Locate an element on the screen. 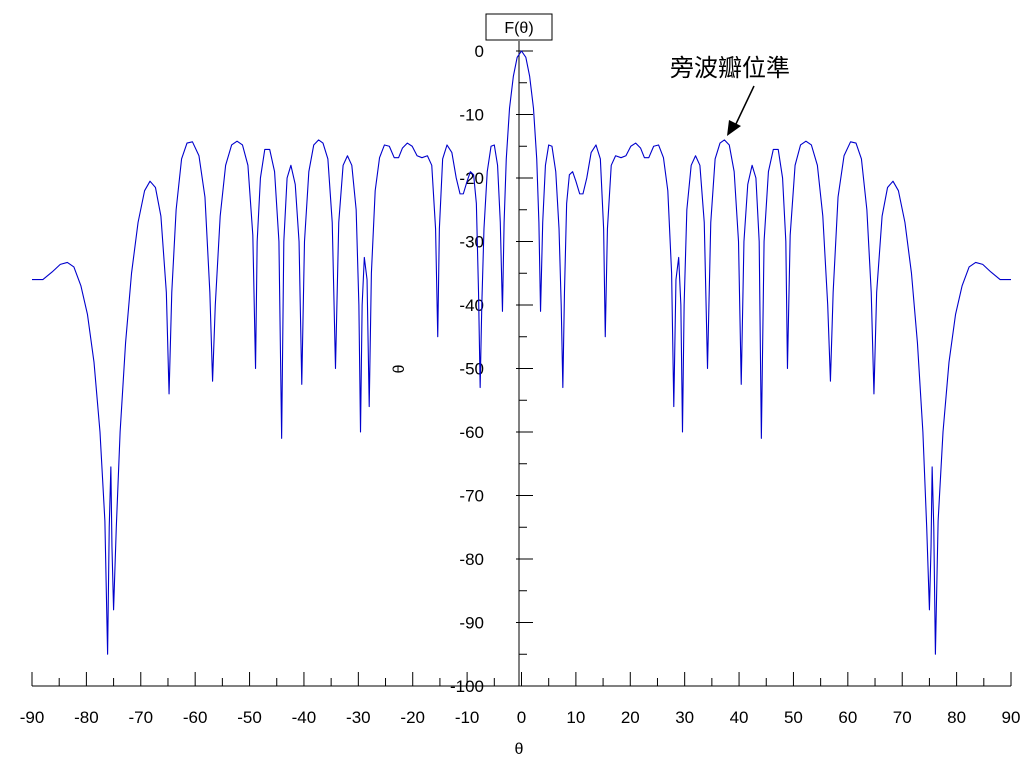 The image size is (1032, 757). y-tick-label: -20 is located at coordinates (471, 178).